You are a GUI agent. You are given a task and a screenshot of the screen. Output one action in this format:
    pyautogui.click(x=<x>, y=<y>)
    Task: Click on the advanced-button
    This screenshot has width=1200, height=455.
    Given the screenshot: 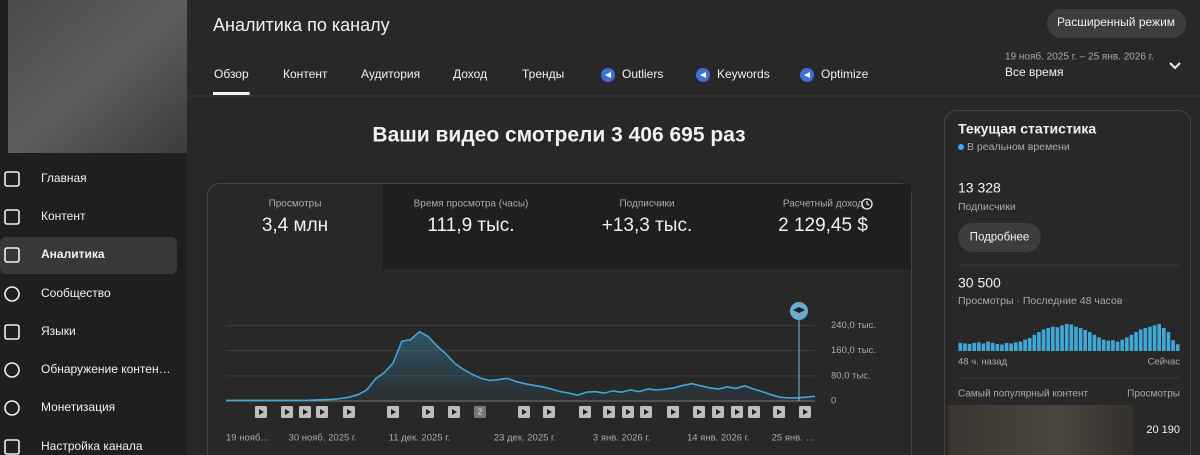 What is the action you would take?
    pyautogui.click(x=1116, y=23)
    